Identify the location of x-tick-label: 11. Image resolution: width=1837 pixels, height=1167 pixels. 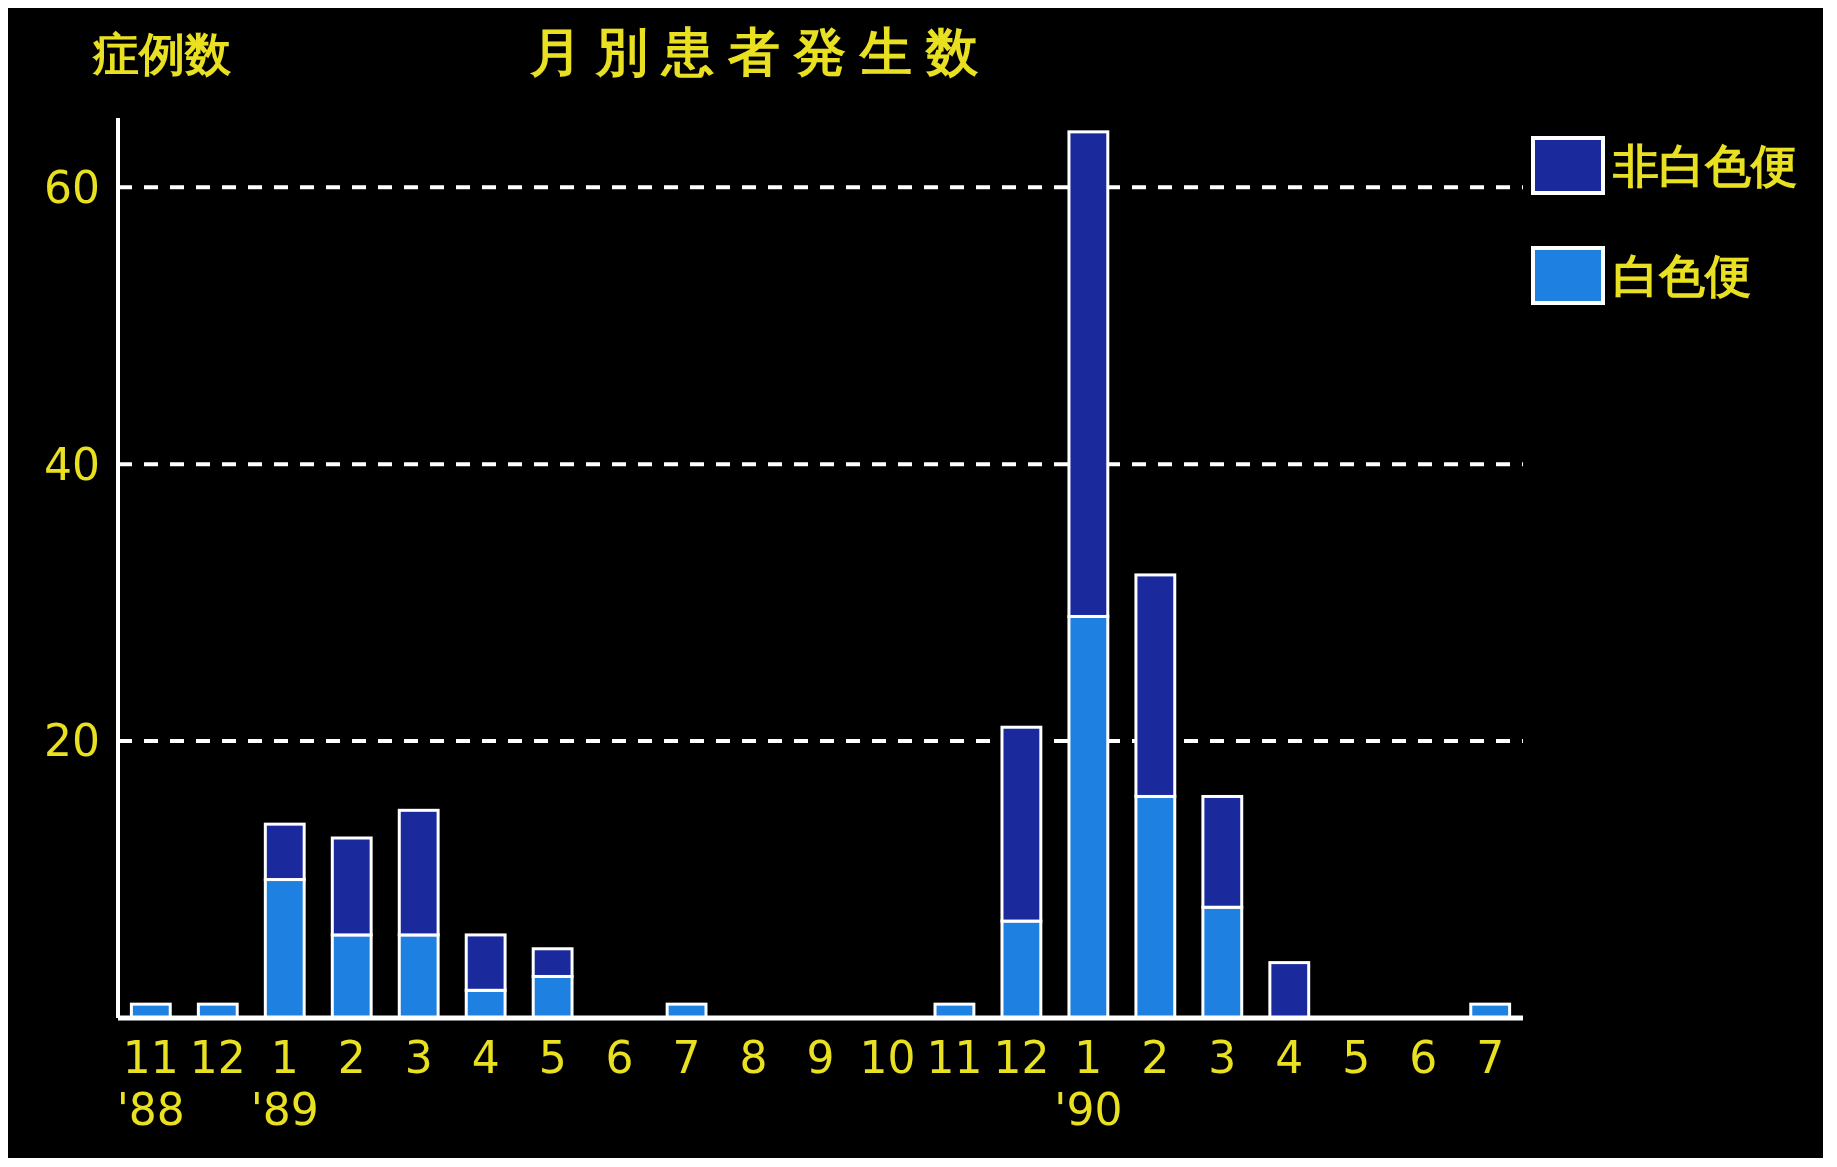
(954, 1057).